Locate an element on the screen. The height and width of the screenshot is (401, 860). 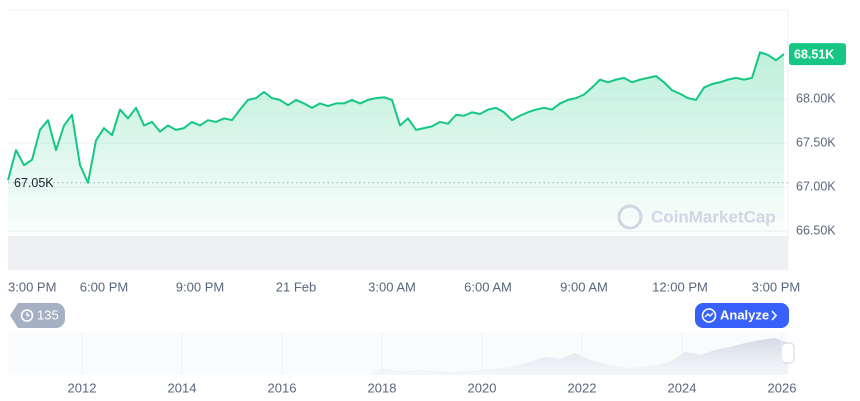
navigator-label: 2016 is located at coordinates (282, 387).